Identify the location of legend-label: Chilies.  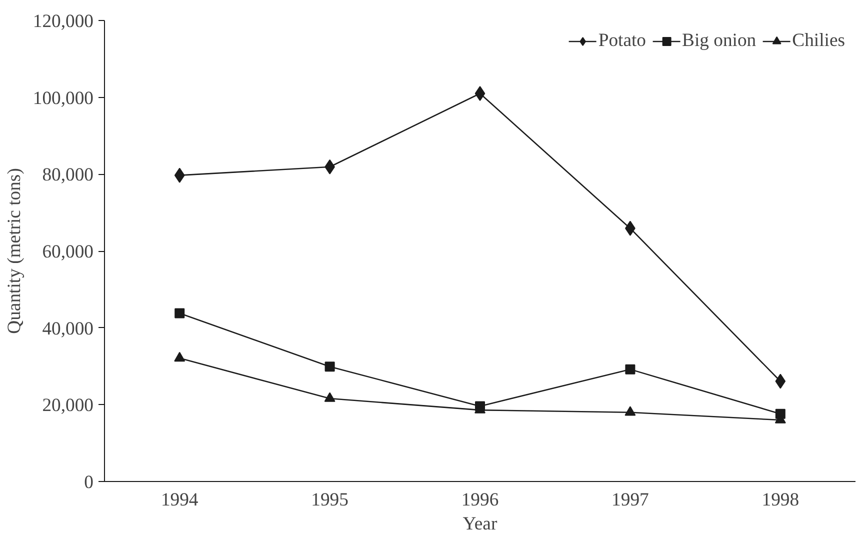
(818, 41).